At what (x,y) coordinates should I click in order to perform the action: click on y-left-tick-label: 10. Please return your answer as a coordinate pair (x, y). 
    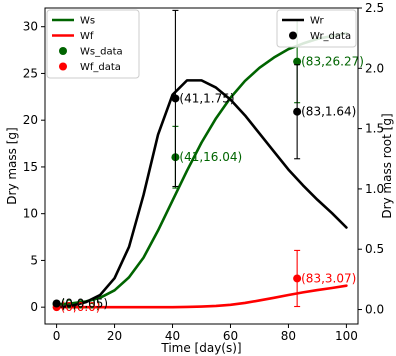
    Looking at the image, I should click on (30, 214).